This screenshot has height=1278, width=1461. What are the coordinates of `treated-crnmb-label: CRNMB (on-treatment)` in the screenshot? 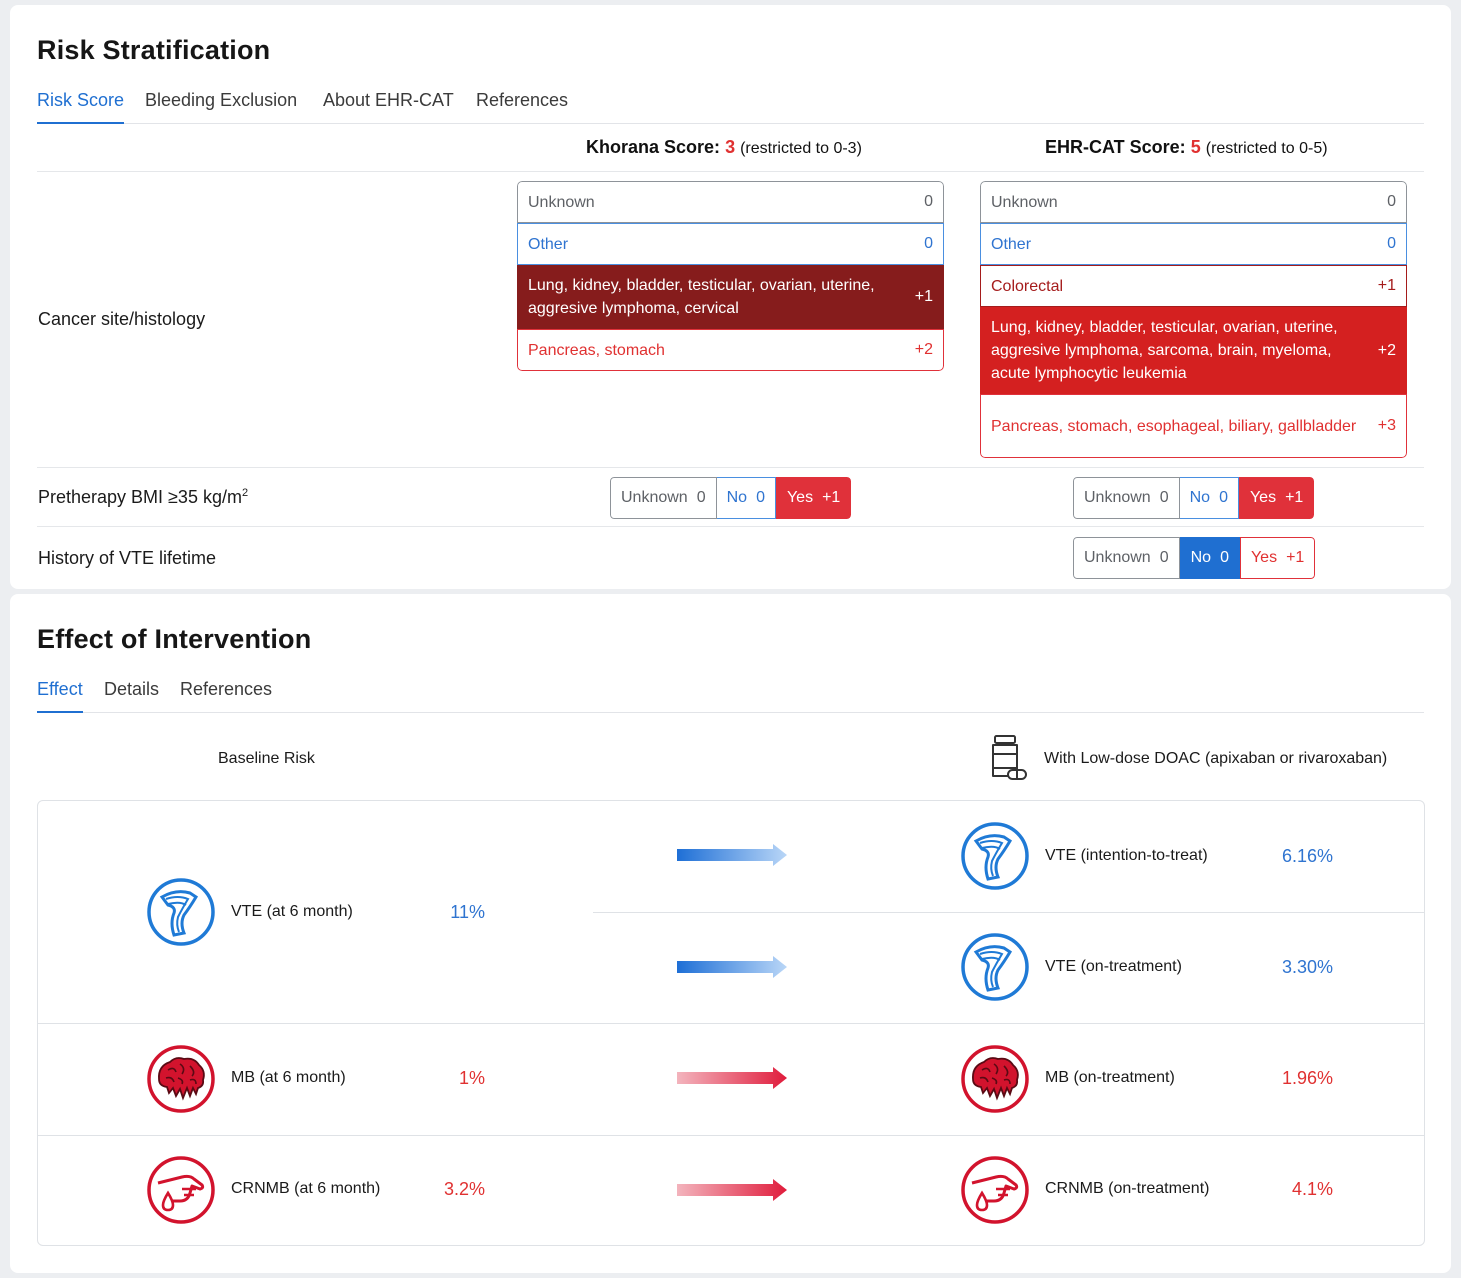 It's located at (1127, 1188).